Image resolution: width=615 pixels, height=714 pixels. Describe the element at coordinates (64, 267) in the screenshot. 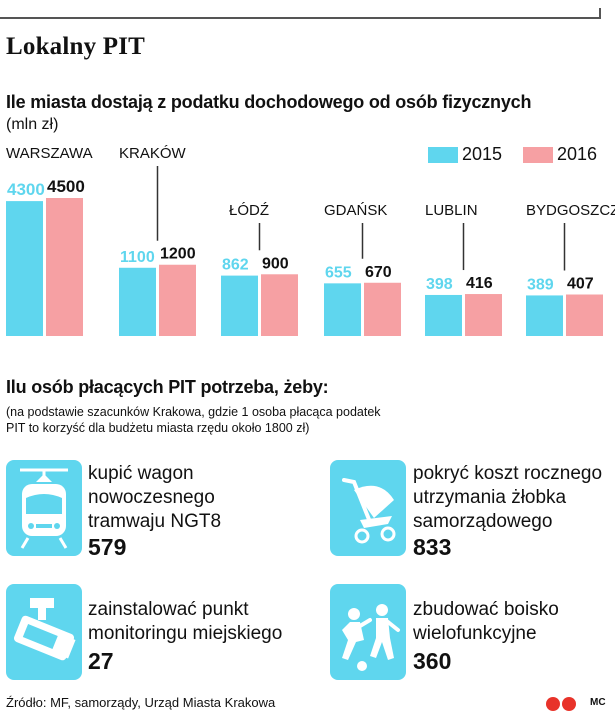

I see `bar-2016-warszawa` at that location.